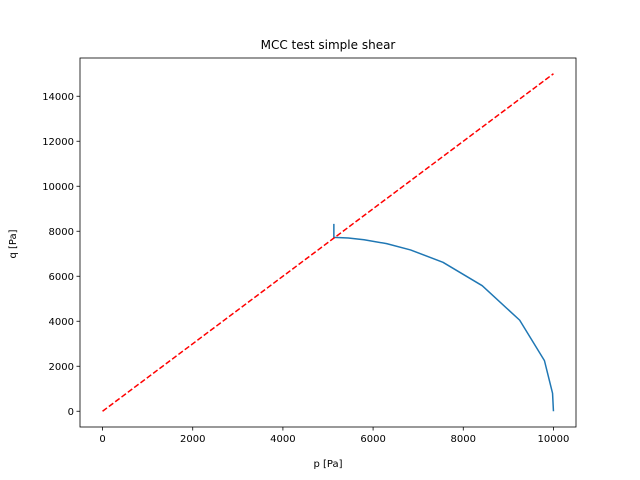 This screenshot has width=640, height=480. What do you see at coordinates (372, 439) in the screenshot?
I see `x-tick-label: 6000` at bounding box center [372, 439].